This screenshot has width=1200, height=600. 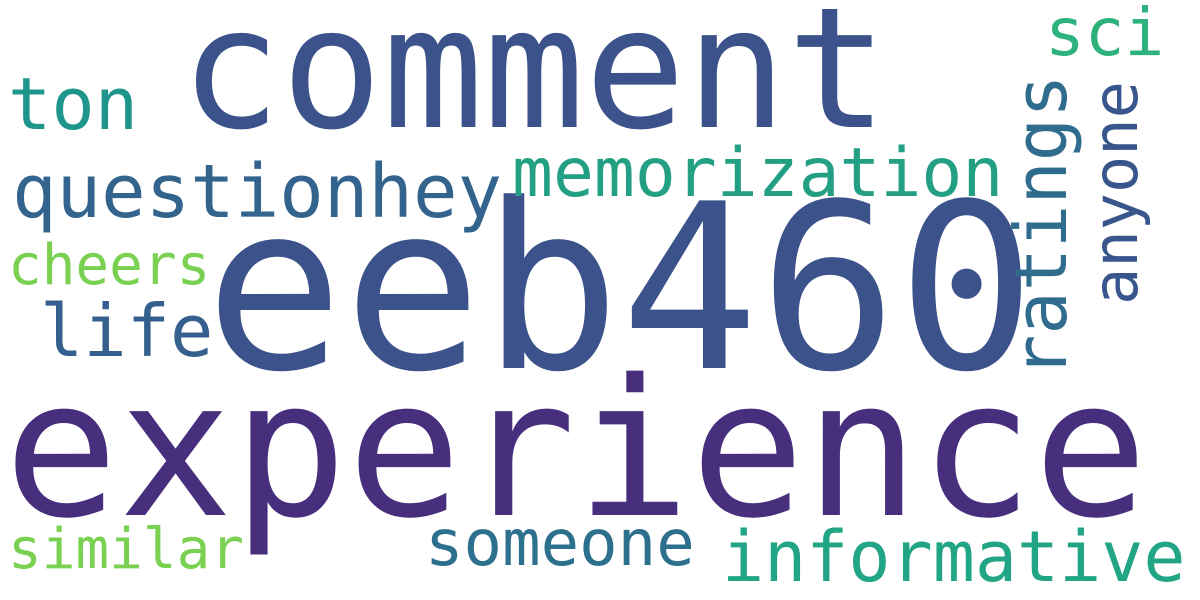 What do you see at coordinates (560, 544) in the screenshot?
I see `word-someone: someone` at bounding box center [560, 544].